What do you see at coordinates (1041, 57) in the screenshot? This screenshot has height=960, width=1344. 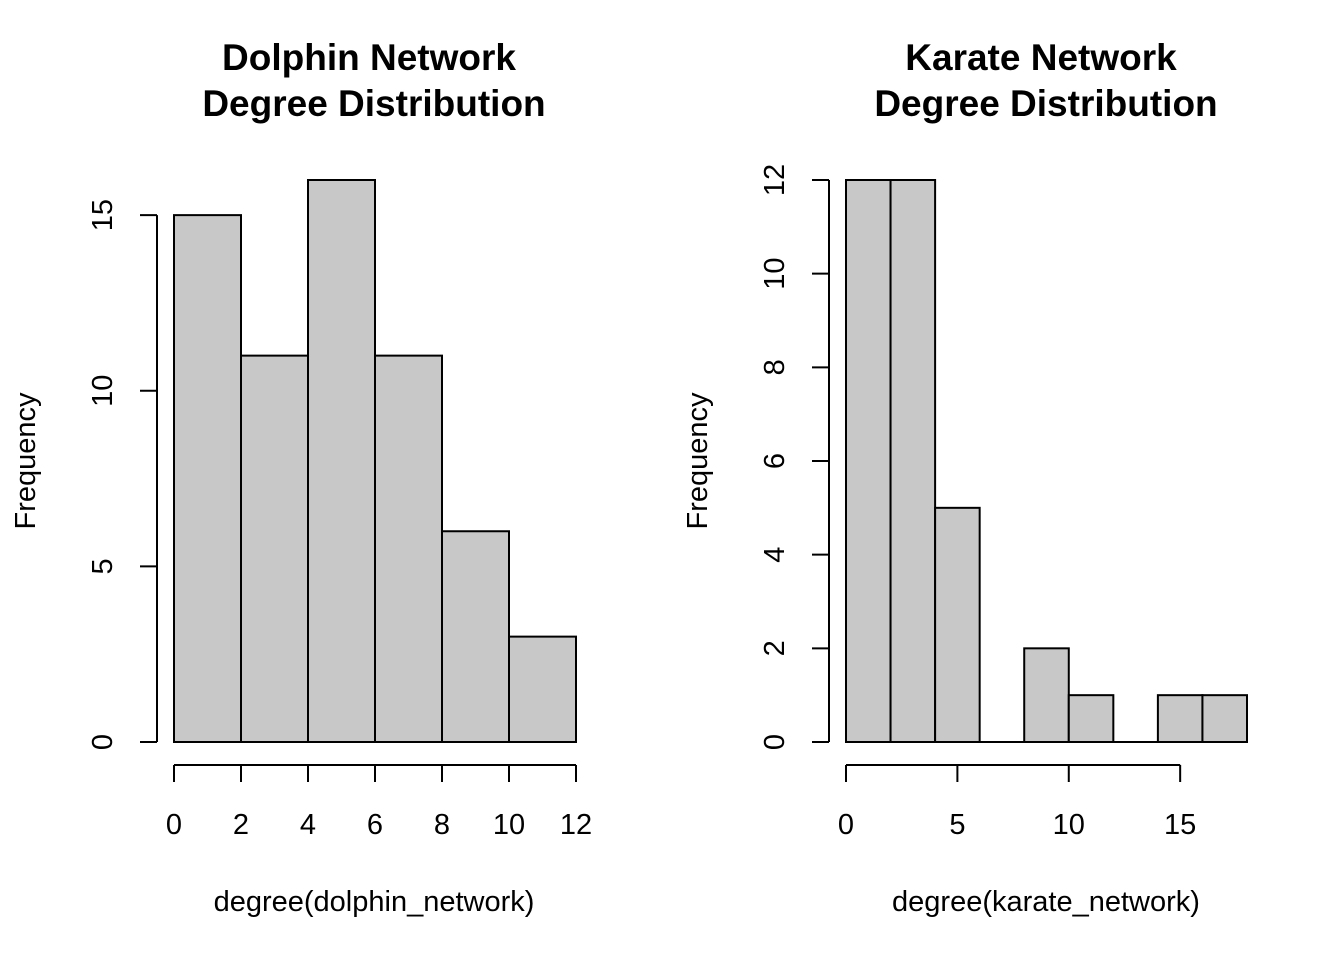 I see `karate-title-line1: Karate Network` at bounding box center [1041, 57].